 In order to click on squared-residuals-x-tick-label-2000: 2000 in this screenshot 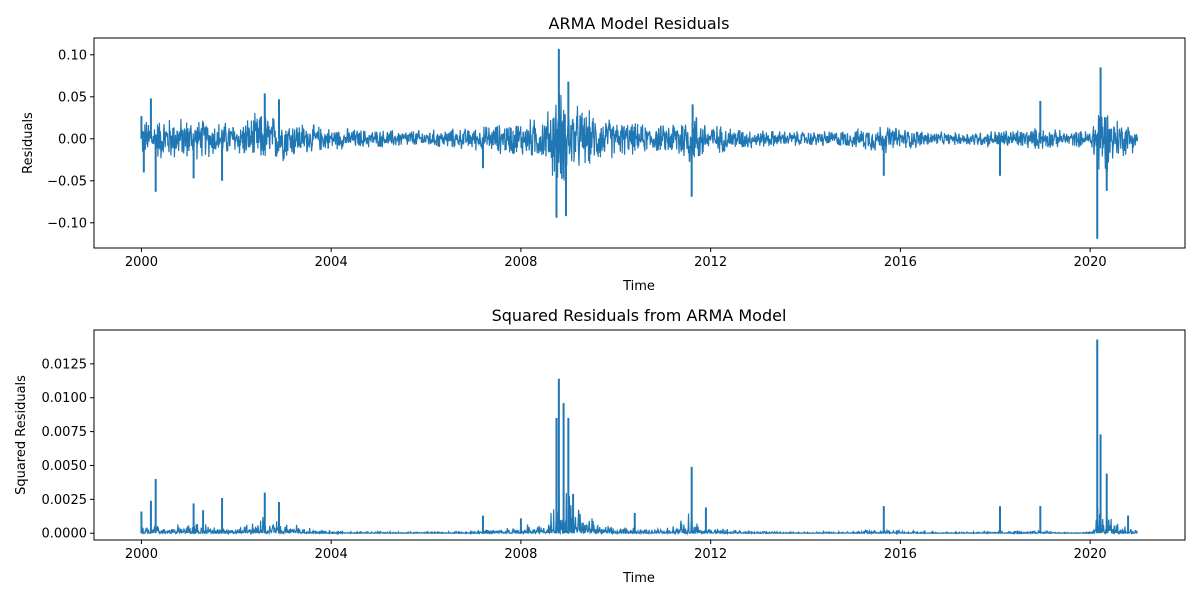, I will do `click(141, 554)`.